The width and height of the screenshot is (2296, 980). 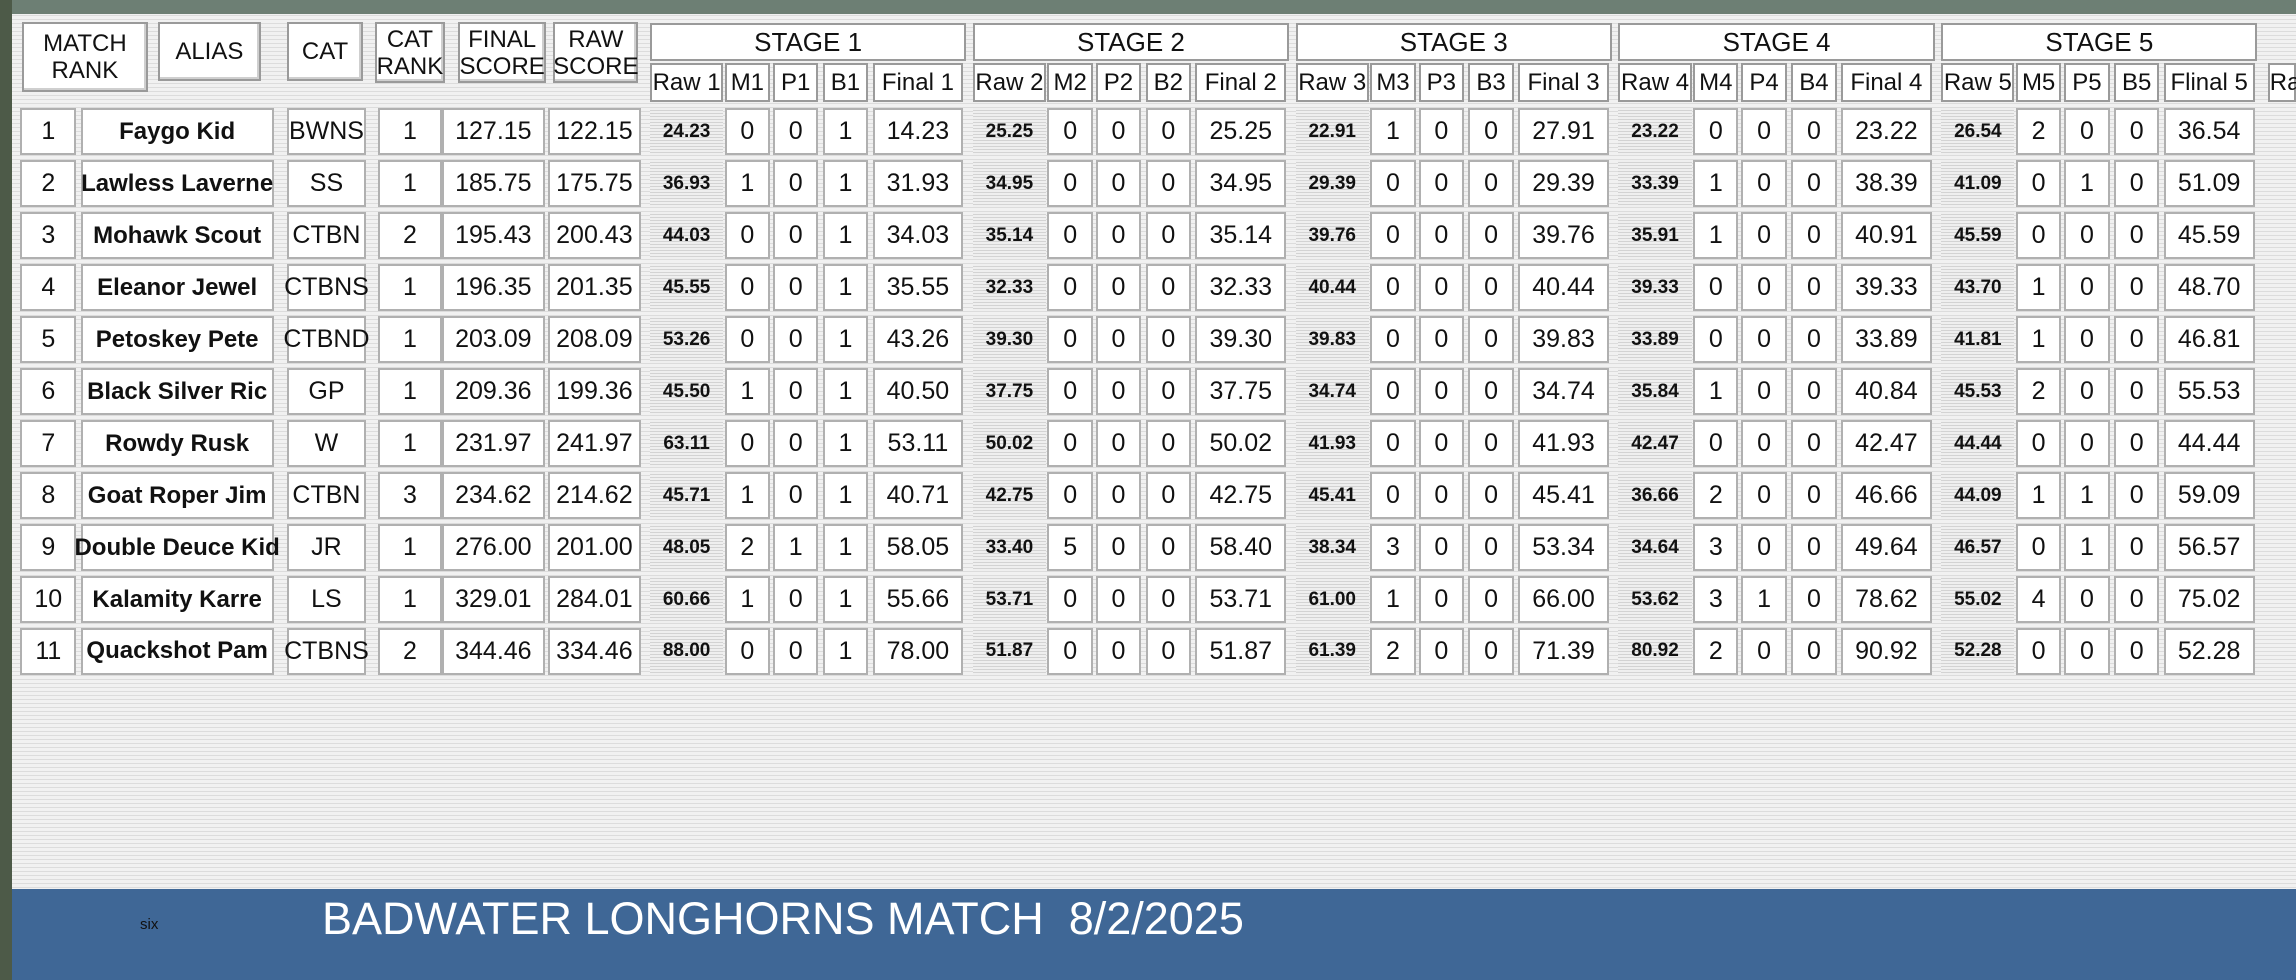 I want to click on raw-time: 53.62, so click(x=1655, y=599).